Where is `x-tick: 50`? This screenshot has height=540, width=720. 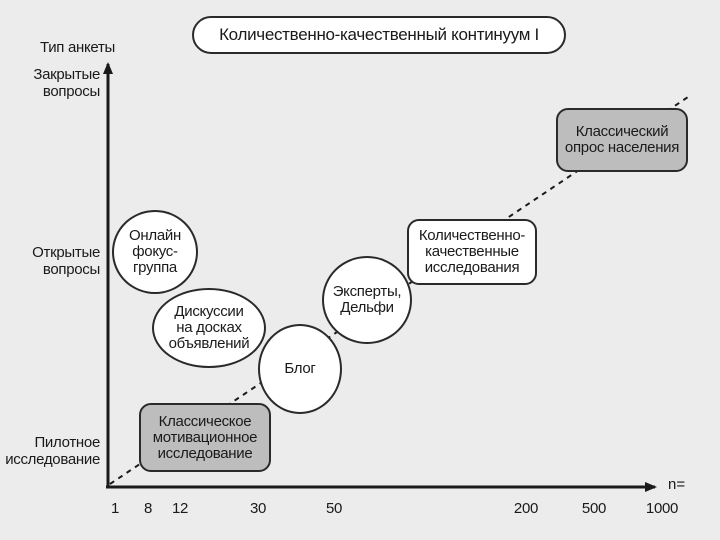 x-tick: 50 is located at coordinates (334, 508).